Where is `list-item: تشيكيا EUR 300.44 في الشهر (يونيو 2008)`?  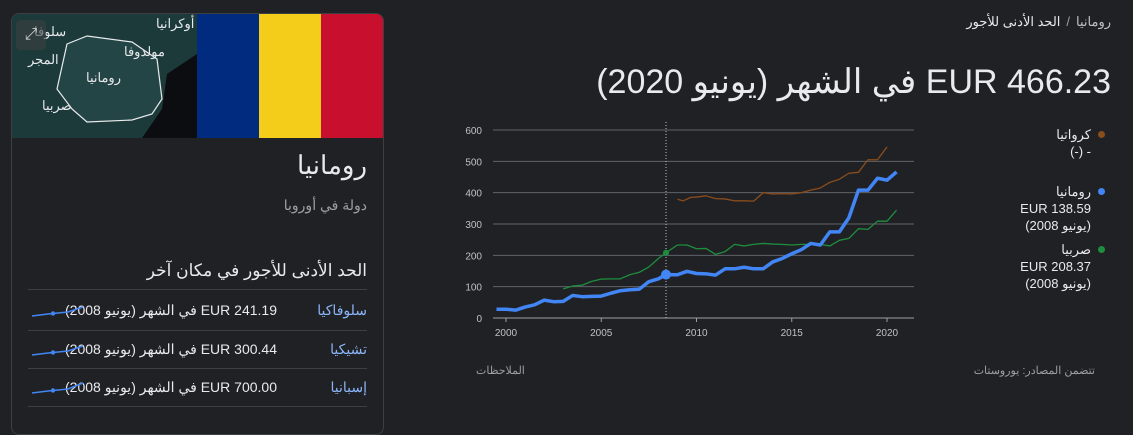 list-item: تشيكيا EUR 300.44 في الشهر (يونيو 2008) is located at coordinates (197, 350).